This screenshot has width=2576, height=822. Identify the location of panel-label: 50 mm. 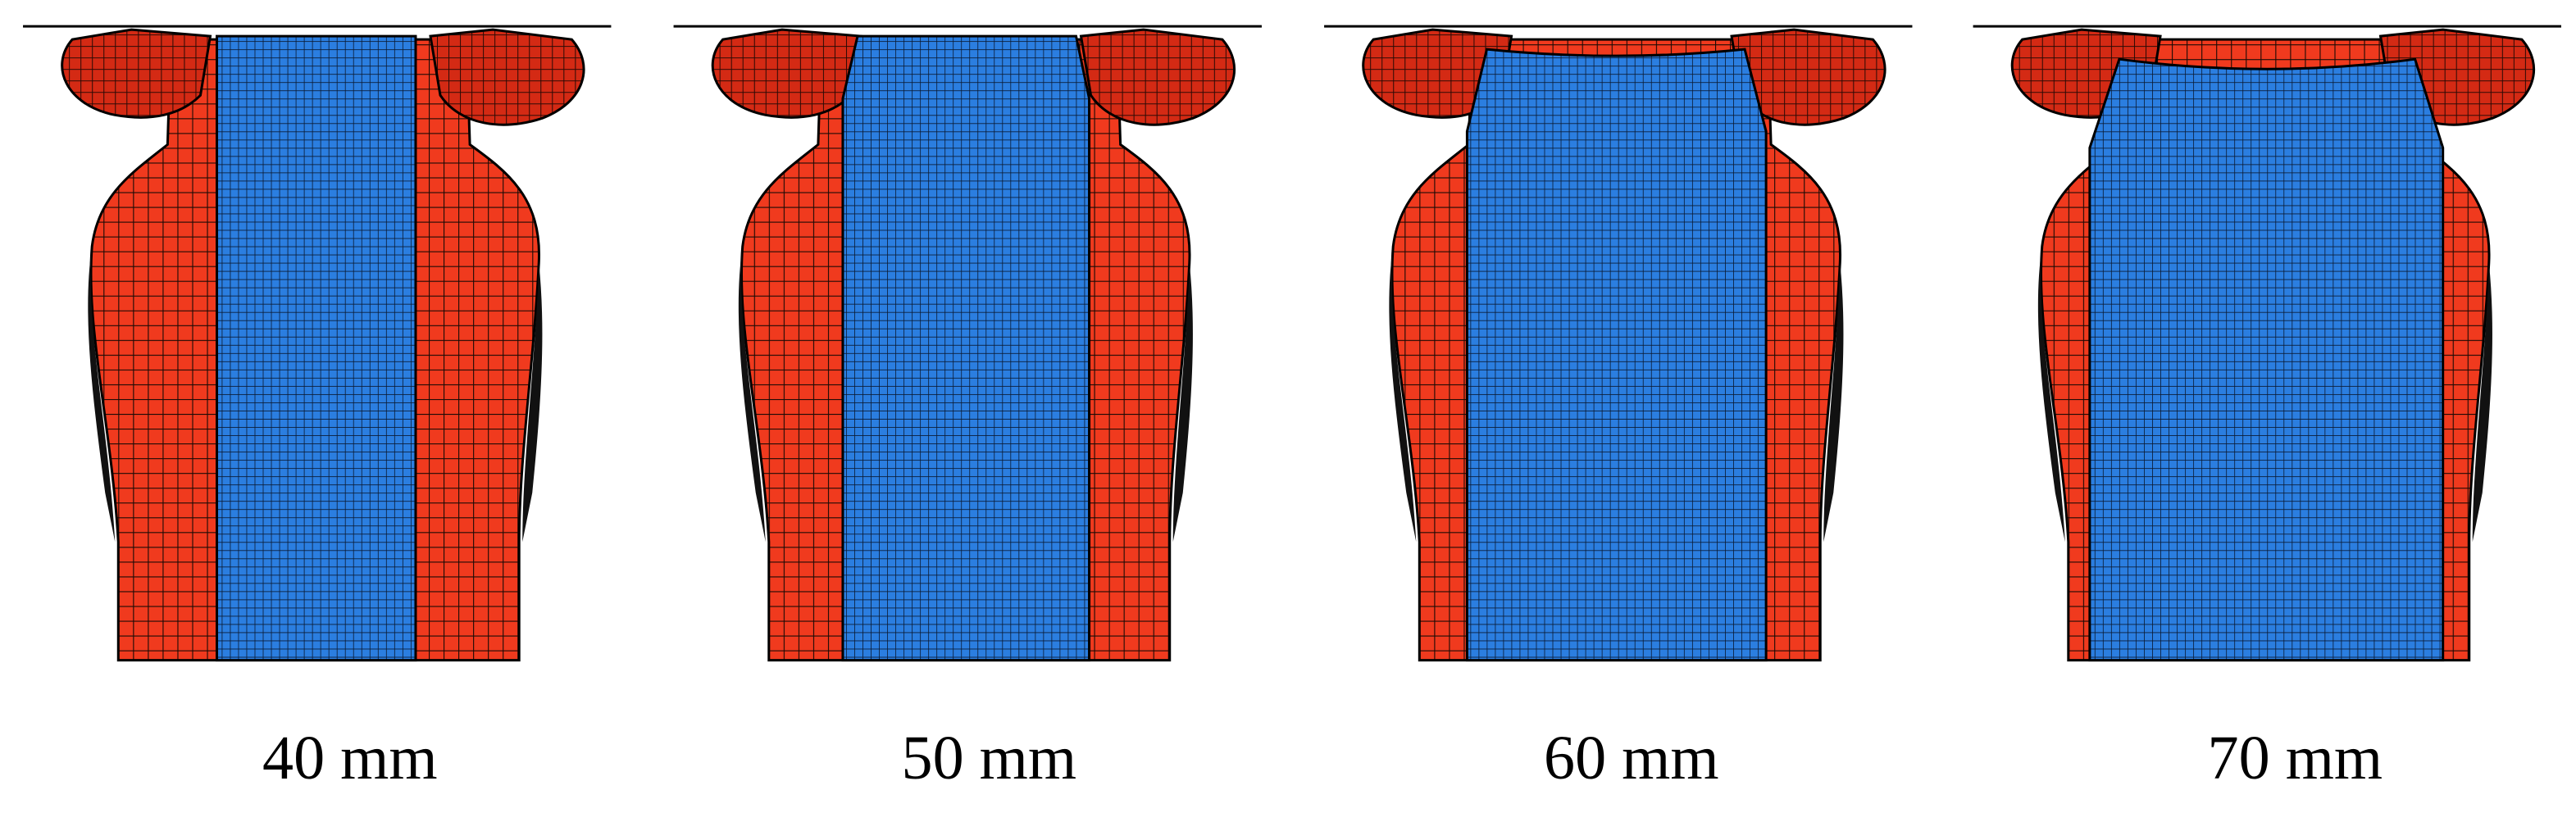
(990, 758).